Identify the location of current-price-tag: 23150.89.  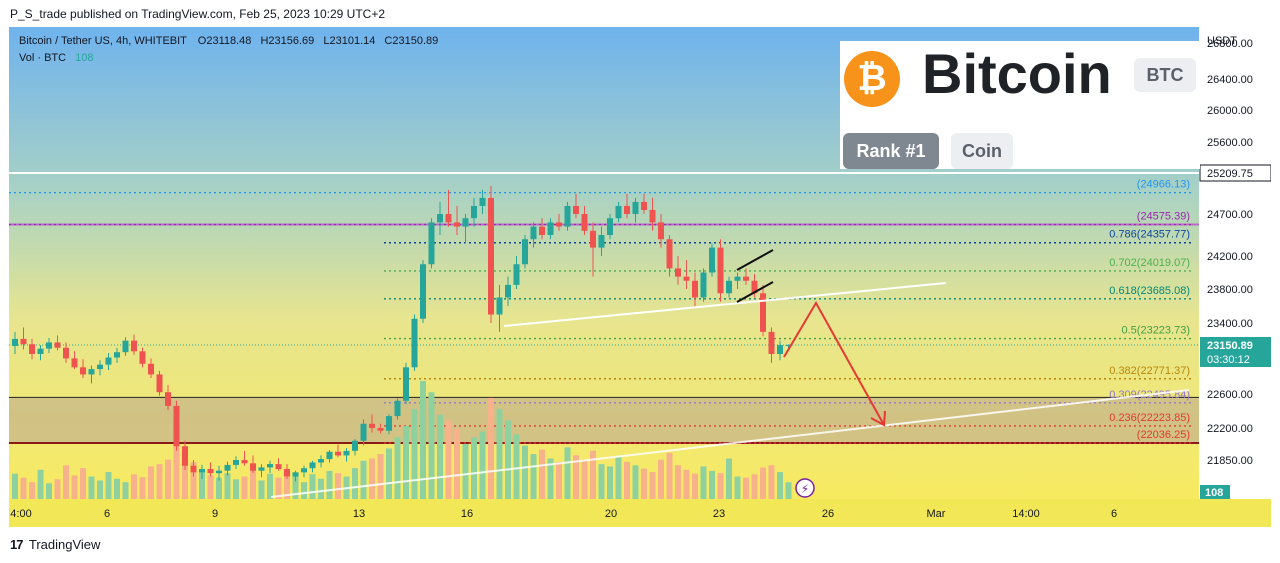
(1230, 346).